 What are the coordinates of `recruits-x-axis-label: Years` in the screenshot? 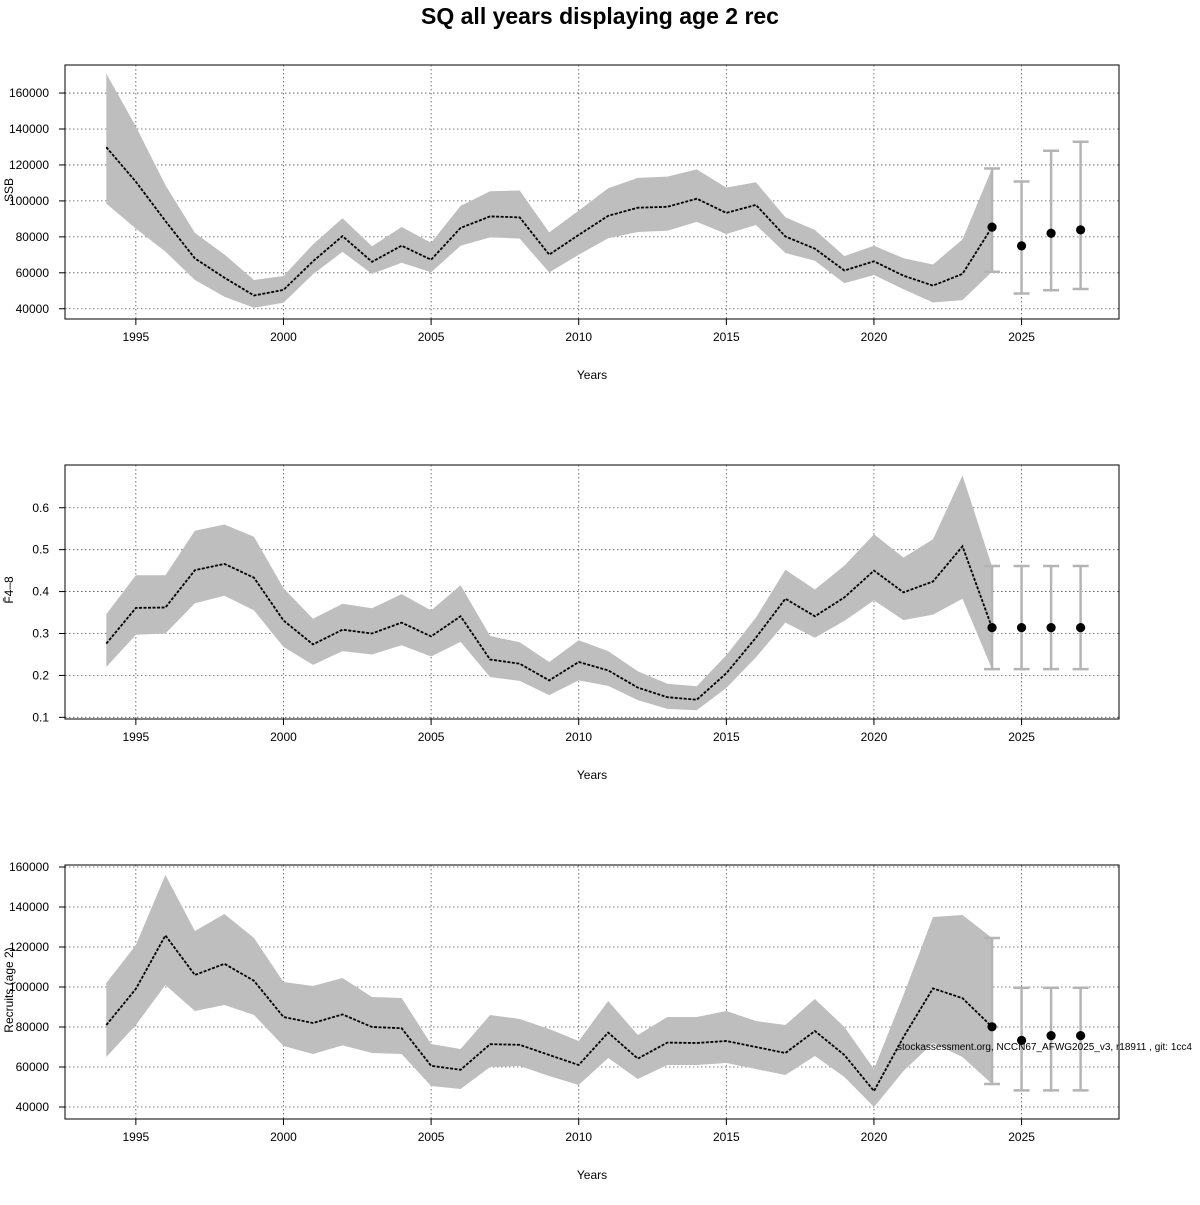 It's located at (592, 1175).